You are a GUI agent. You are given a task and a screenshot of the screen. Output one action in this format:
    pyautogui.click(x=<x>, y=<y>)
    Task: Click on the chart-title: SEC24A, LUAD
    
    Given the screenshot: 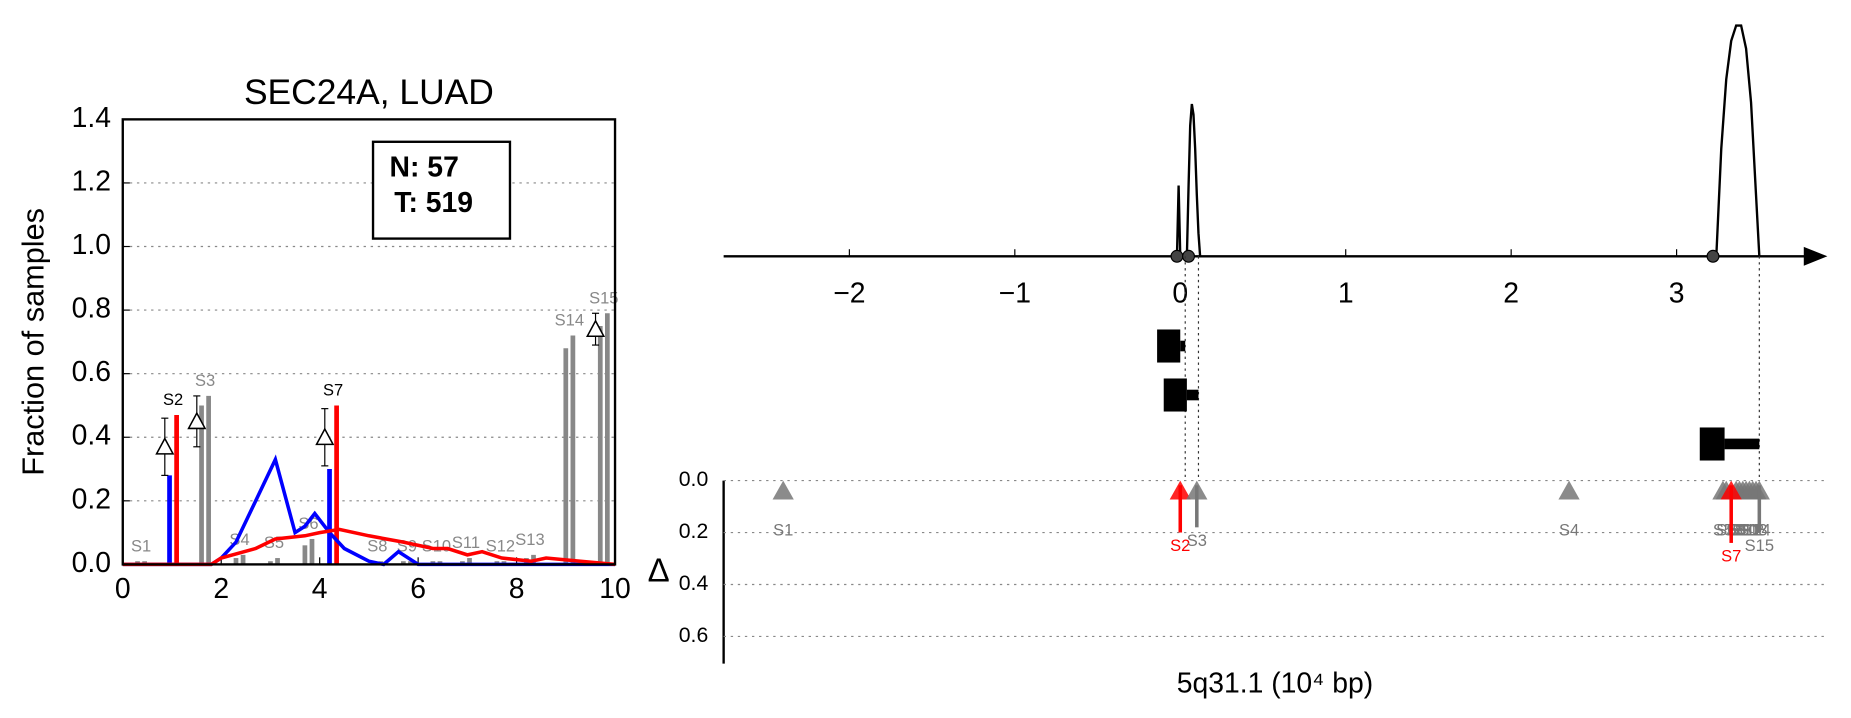 What is the action you would take?
    pyautogui.click(x=369, y=92)
    